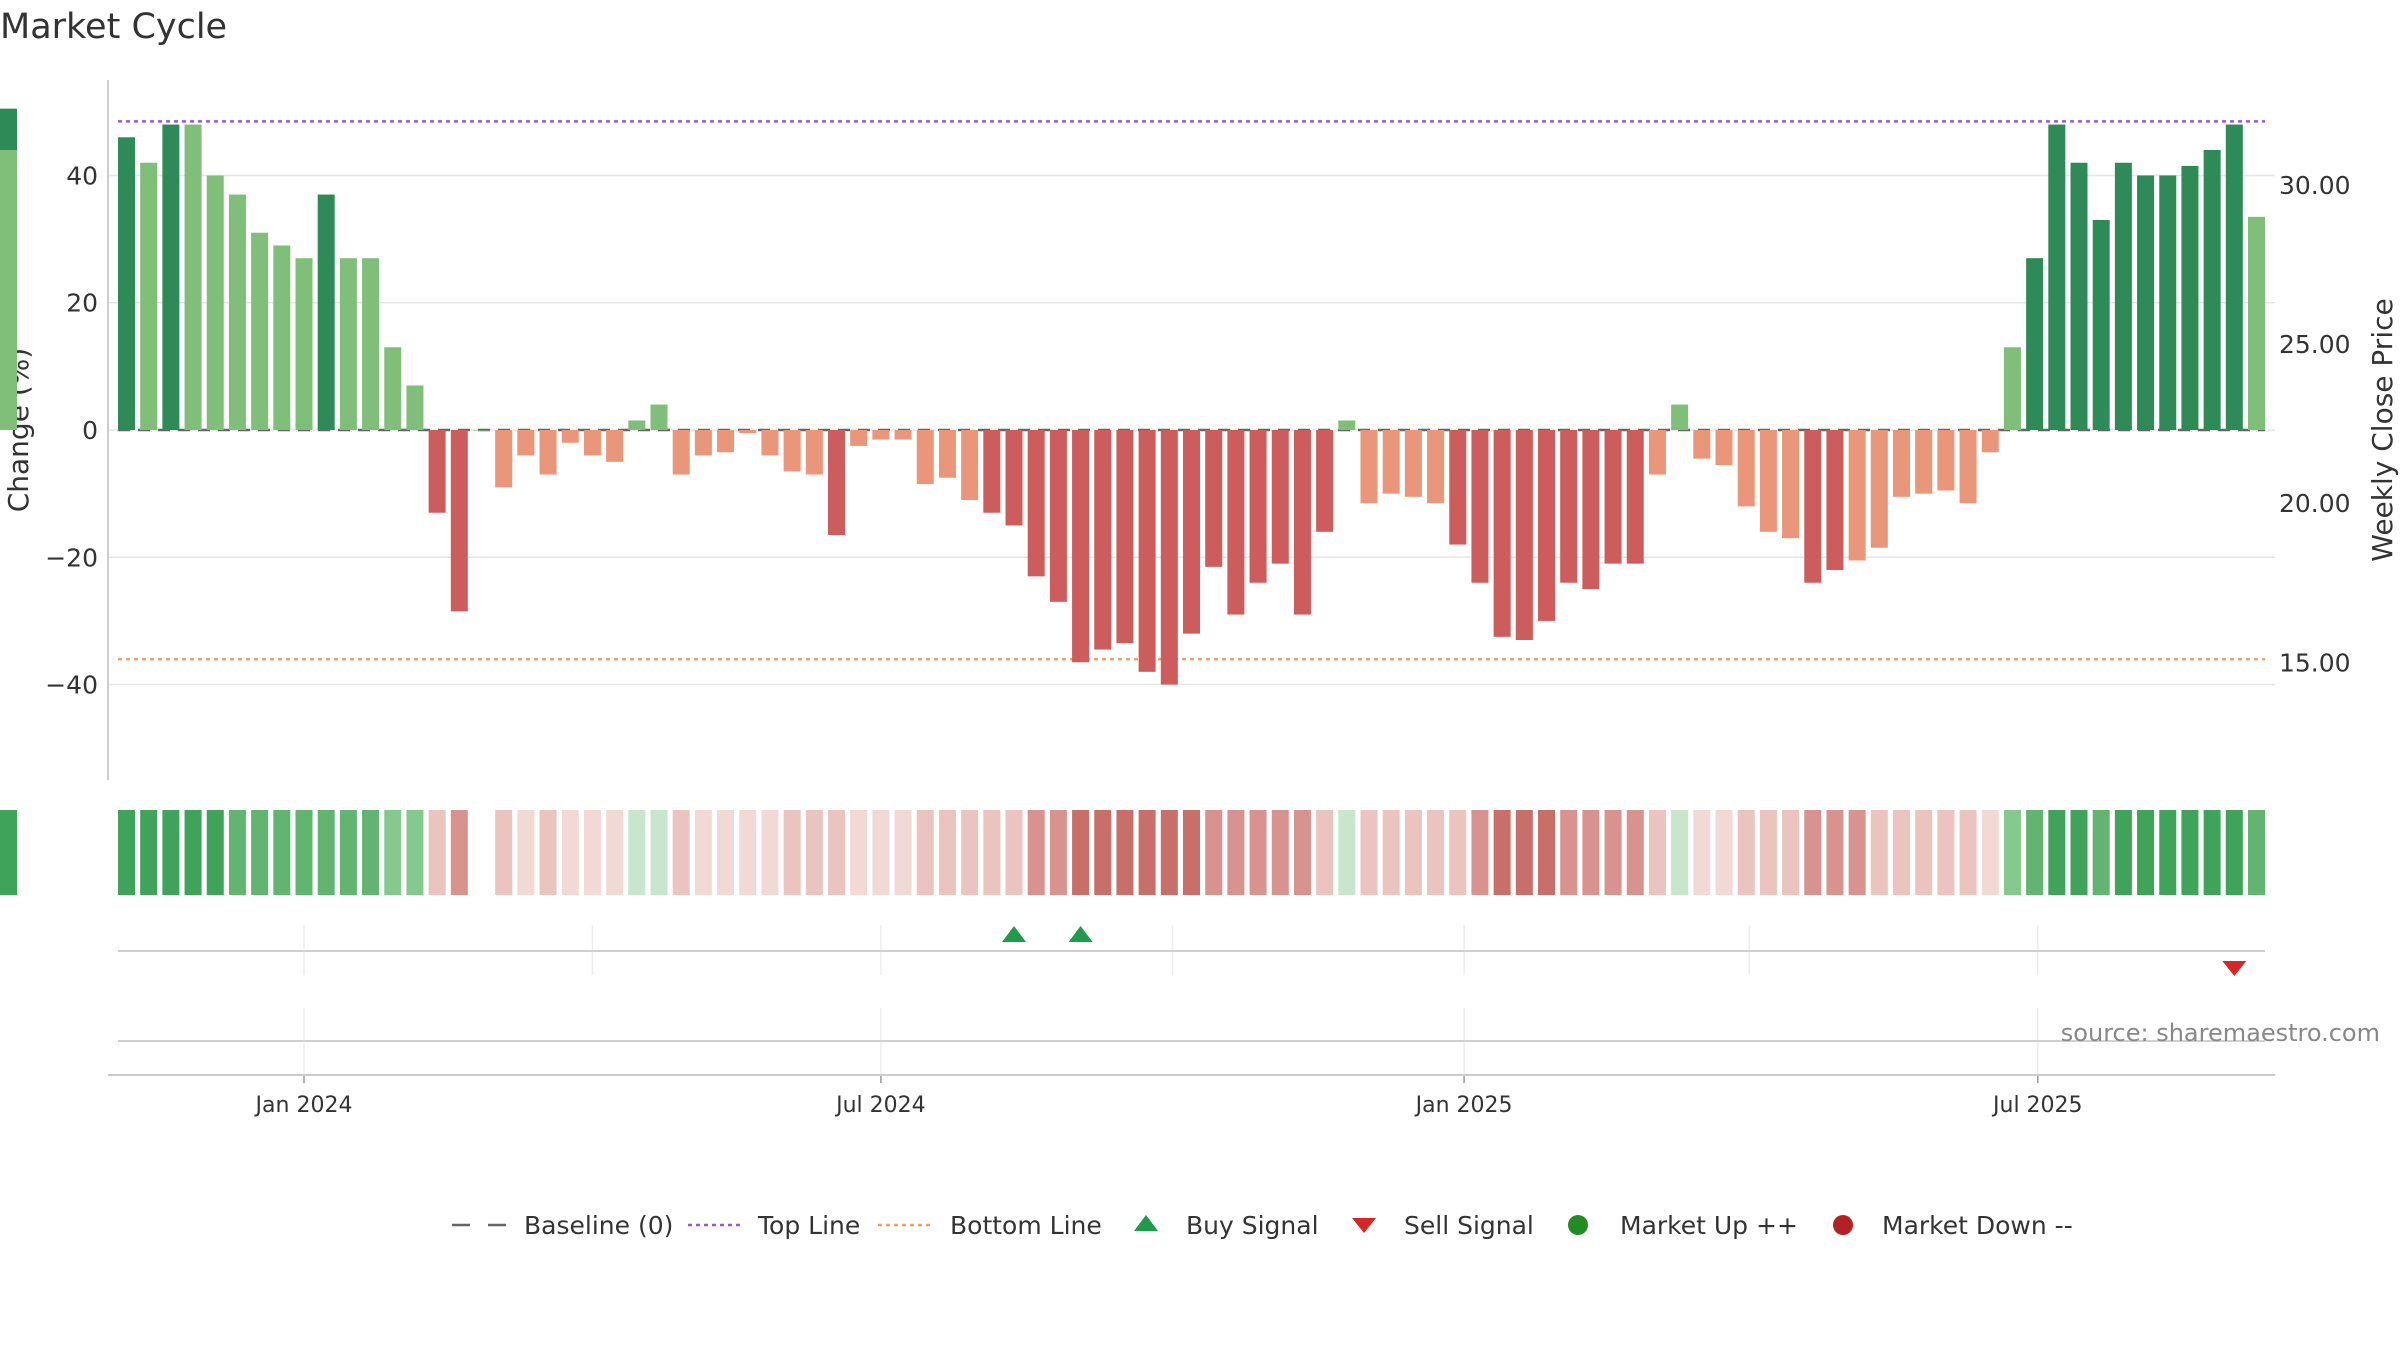 The image size is (2400, 1350). Describe the element at coordinates (880, 1105) in the screenshot. I see `x-tick-label: Jul 2024` at that location.